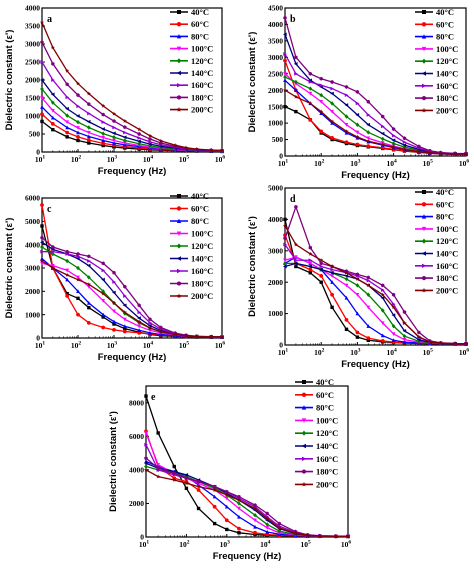  I want to click on y-tick-label: 0, so click(142, 537).